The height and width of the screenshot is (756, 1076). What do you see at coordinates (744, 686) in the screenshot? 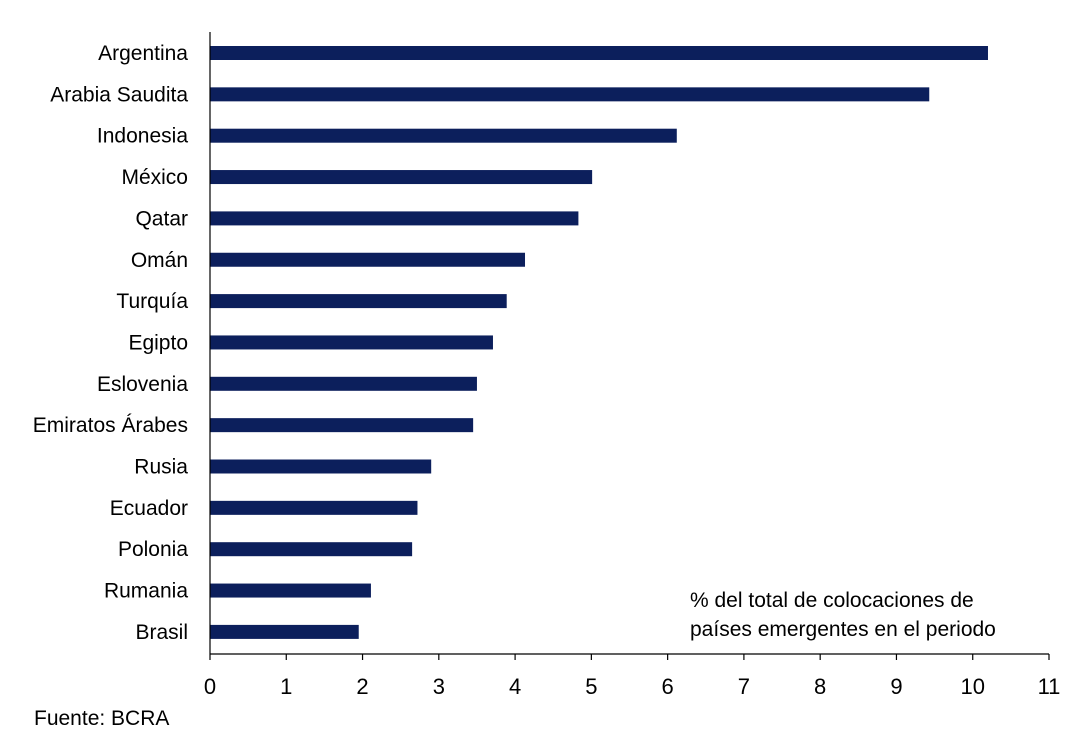
I see `x-tick-label: 7` at bounding box center [744, 686].